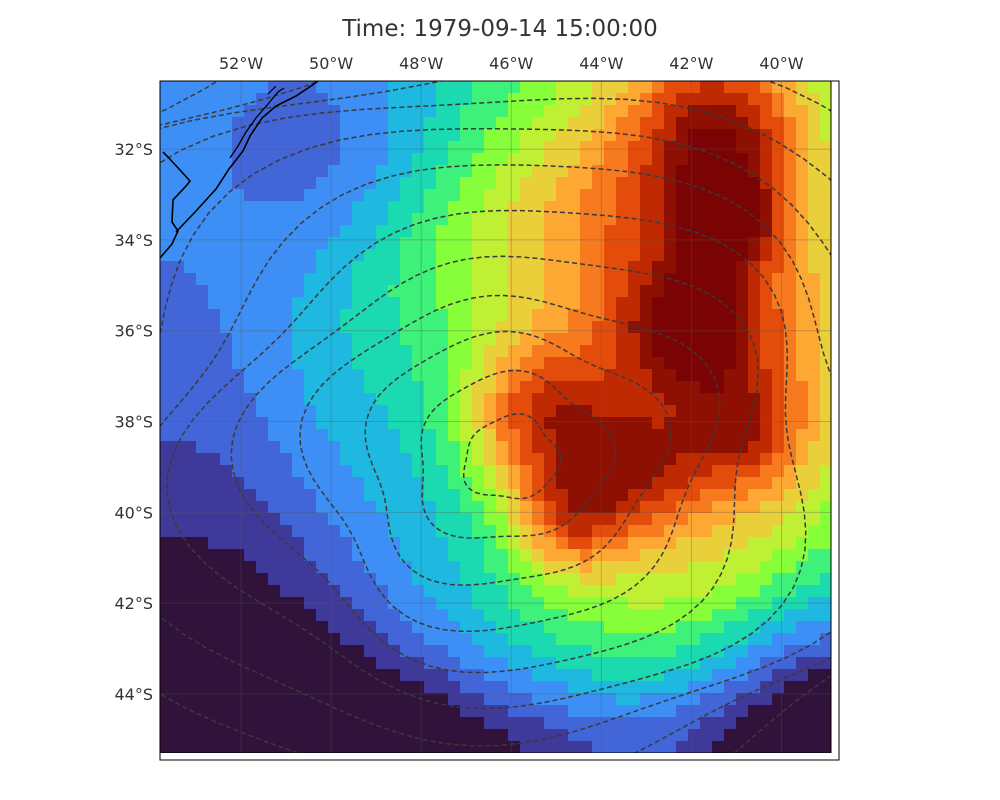  What do you see at coordinates (133, 603) in the screenshot?
I see `lat-tick-label: 42°S` at bounding box center [133, 603].